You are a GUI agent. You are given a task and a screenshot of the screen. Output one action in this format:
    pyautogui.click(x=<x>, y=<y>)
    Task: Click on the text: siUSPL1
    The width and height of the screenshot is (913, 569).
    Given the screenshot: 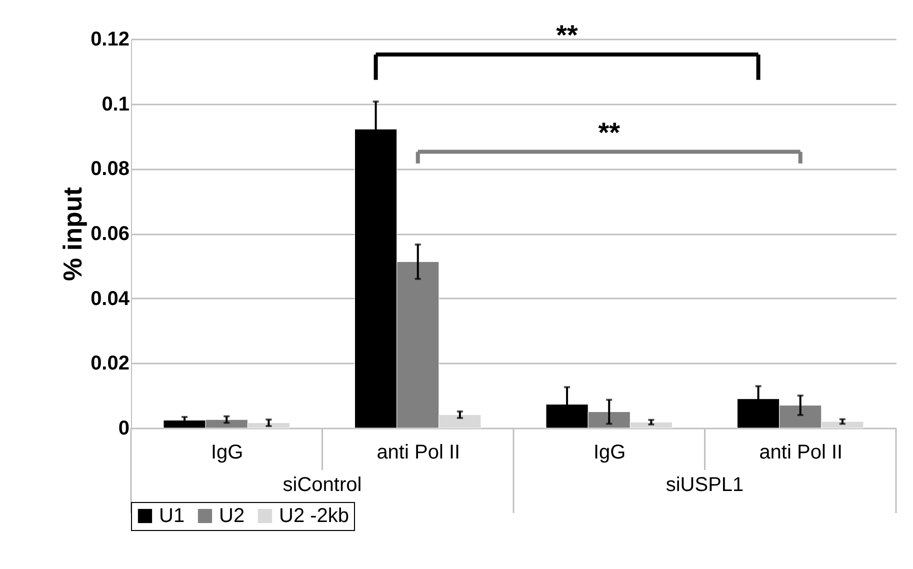 What is the action you would take?
    pyautogui.click(x=705, y=485)
    